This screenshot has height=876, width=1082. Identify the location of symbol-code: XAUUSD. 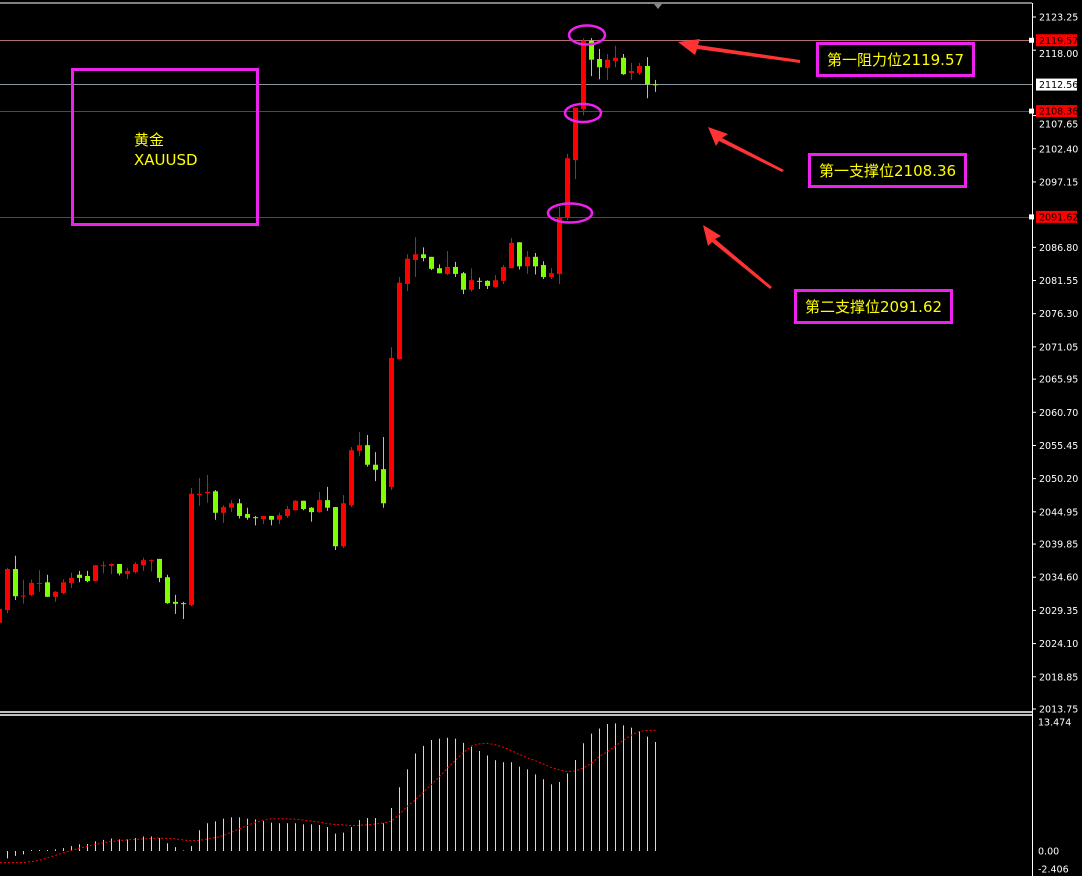
(166, 160).